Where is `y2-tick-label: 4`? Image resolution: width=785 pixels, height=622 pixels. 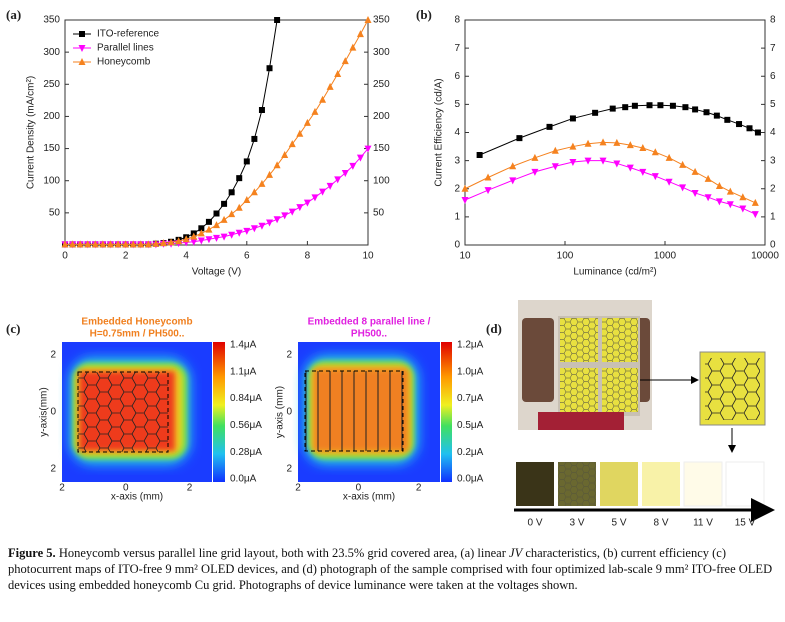 y2-tick-label: 4 is located at coordinates (773, 132).